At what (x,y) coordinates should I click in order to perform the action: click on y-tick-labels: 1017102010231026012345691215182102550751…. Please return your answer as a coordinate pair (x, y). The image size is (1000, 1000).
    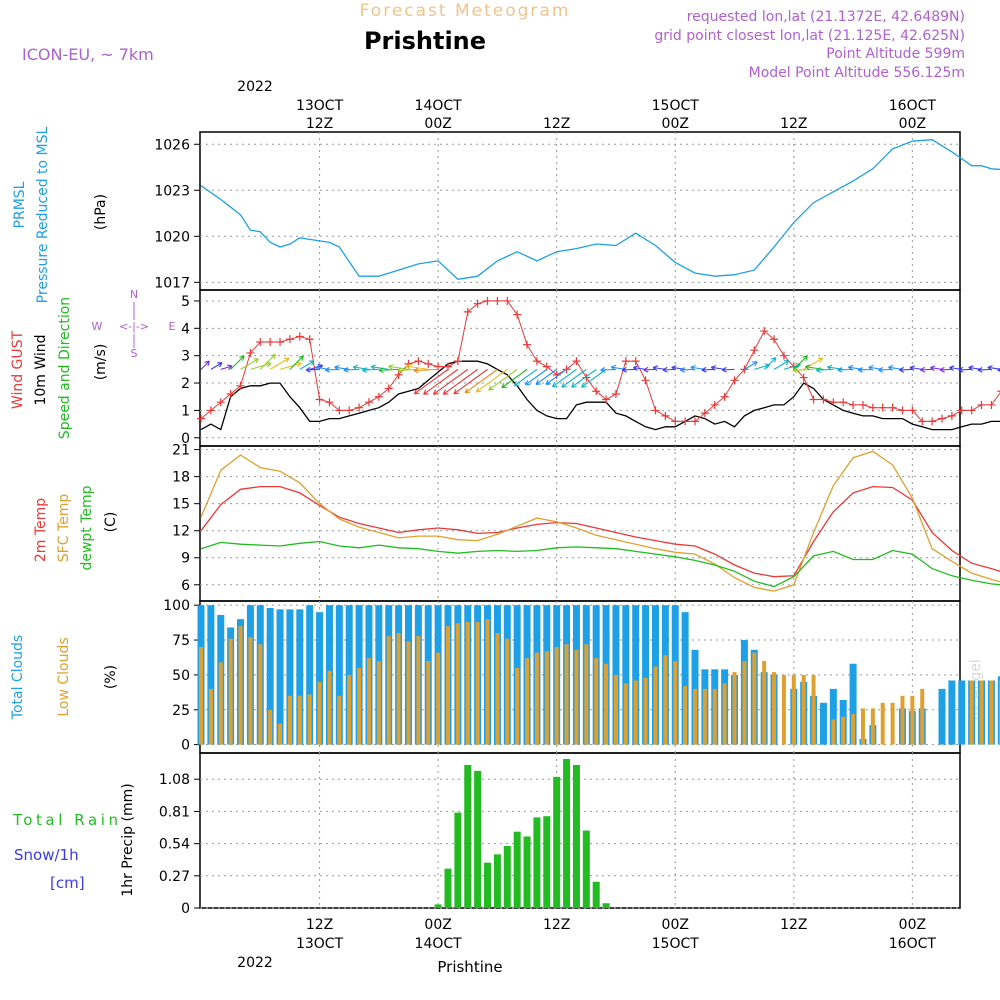
    Looking at the image, I should click on (172, 527).